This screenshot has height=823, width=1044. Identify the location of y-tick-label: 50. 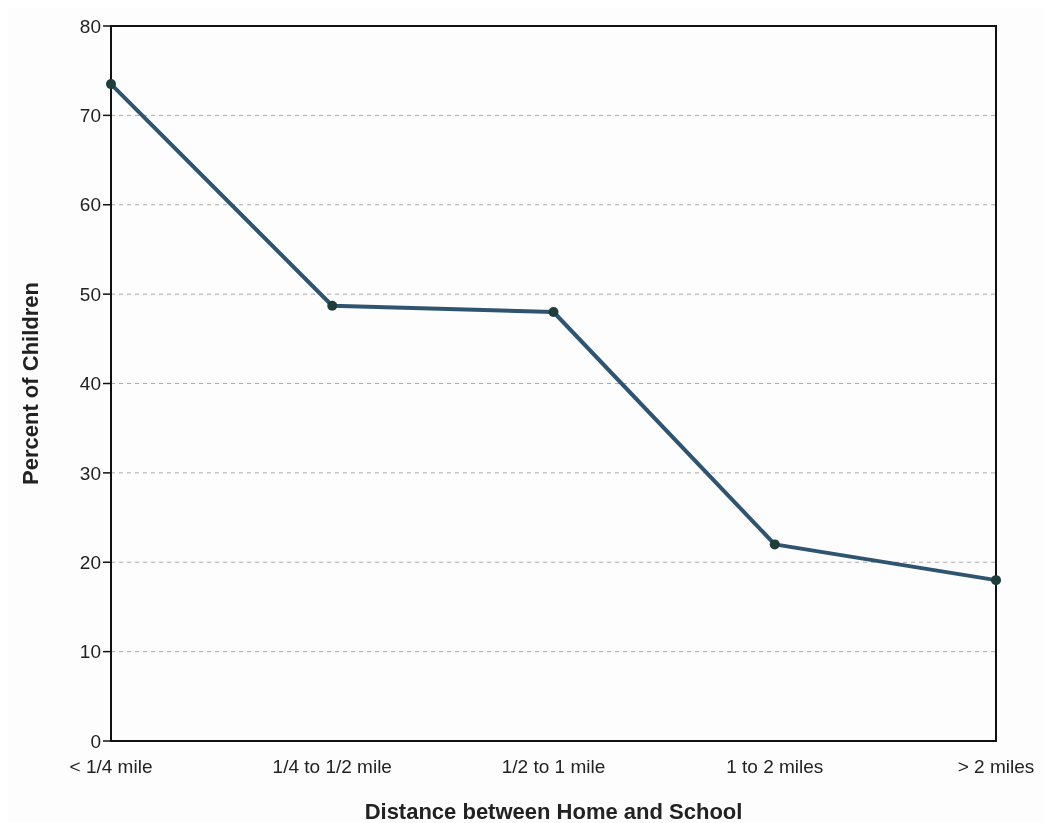
(90, 294).